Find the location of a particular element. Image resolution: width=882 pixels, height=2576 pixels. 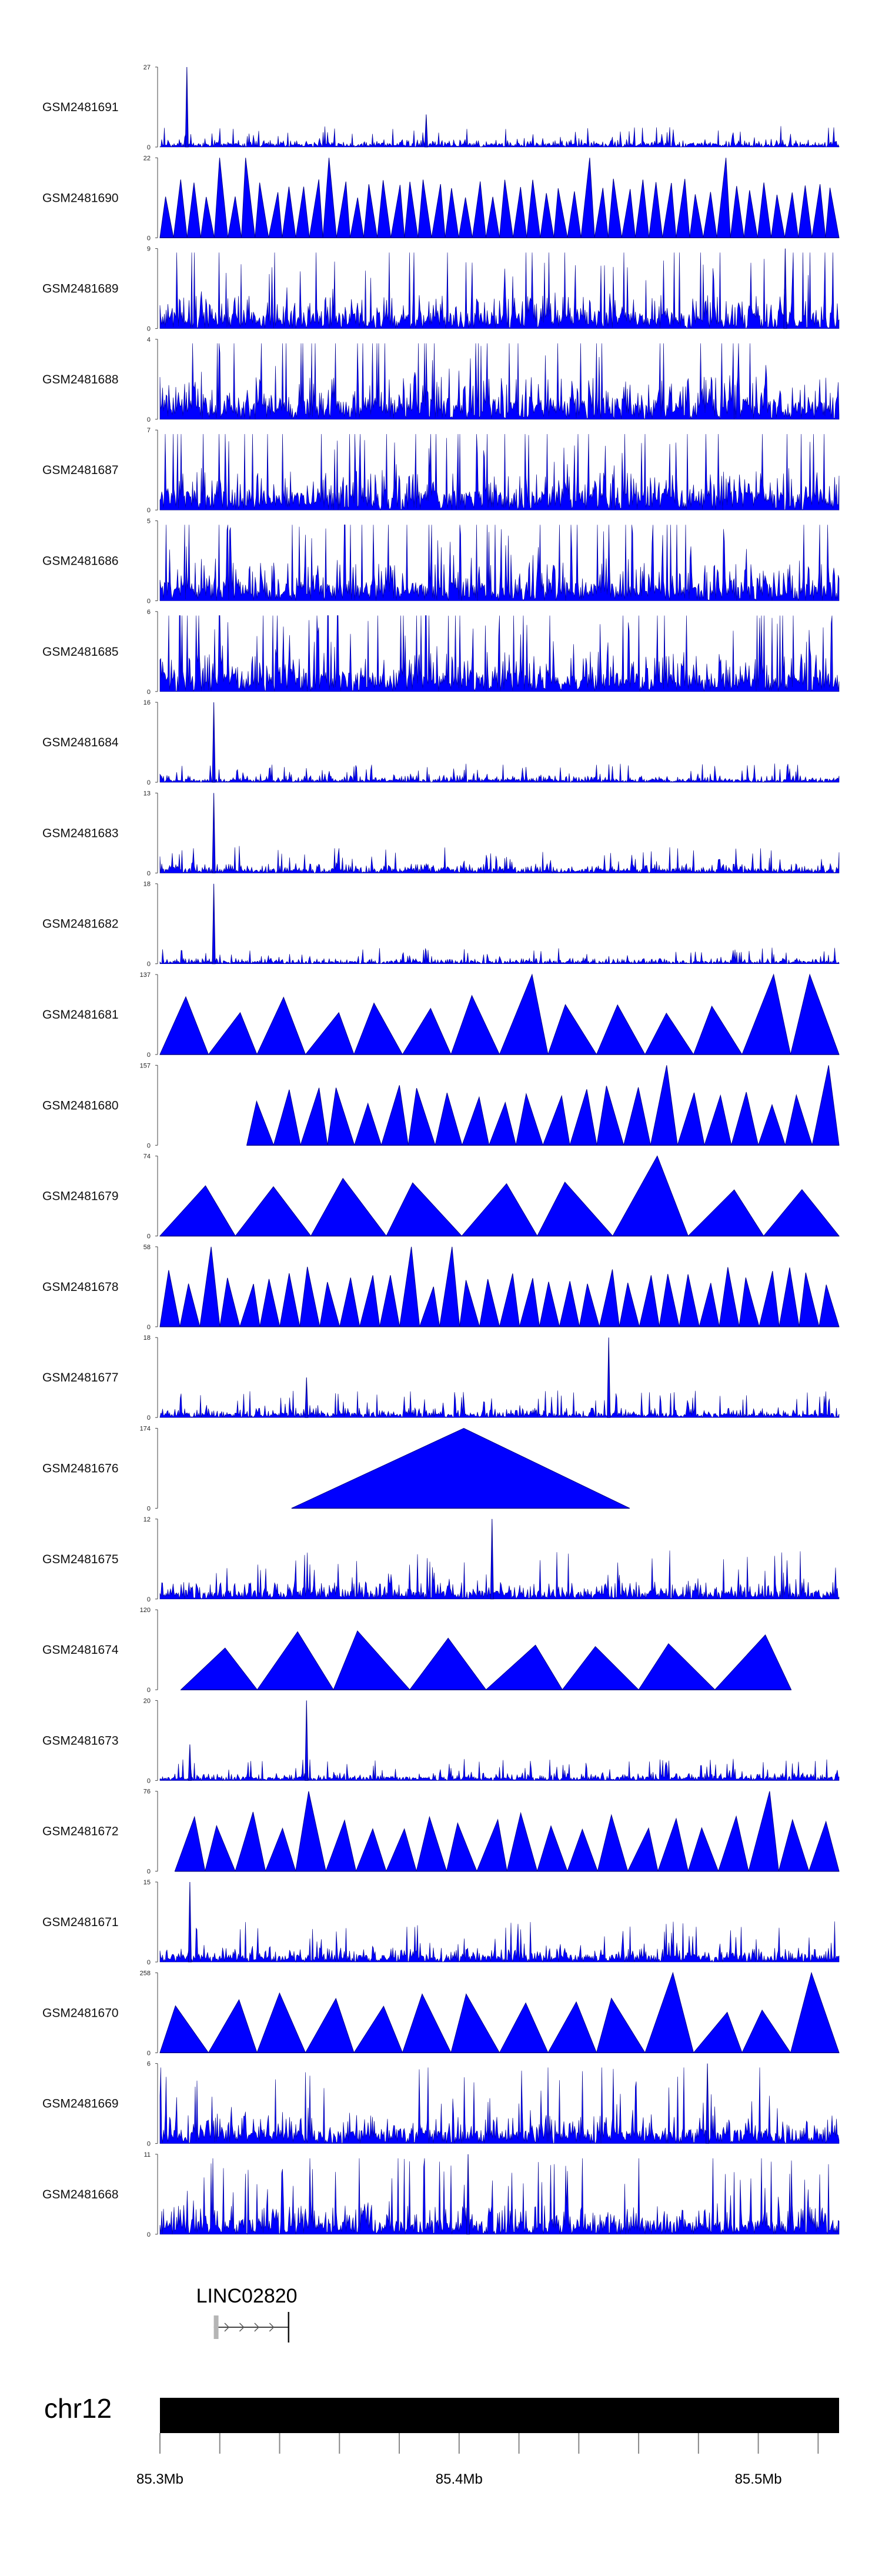

axis-tick-label: 85.5Mb is located at coordinates (758, 2479).